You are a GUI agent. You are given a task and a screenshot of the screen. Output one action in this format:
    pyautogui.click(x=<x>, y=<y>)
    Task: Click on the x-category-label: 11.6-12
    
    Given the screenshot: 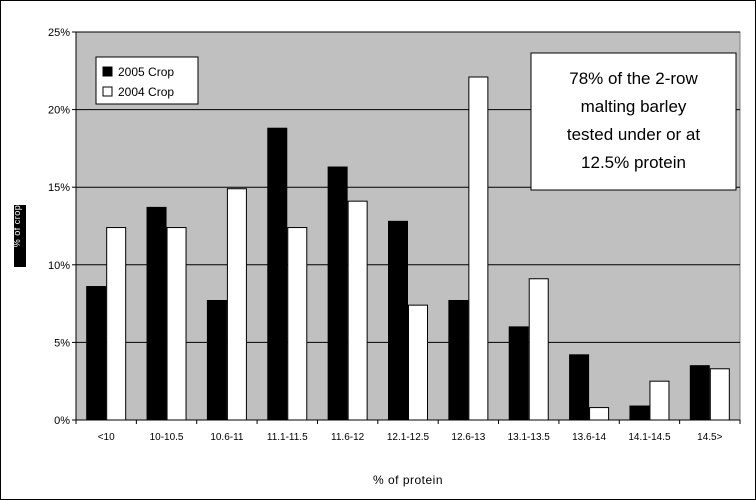 What is the action you would take?
    pyautogui.click(x=348, y=437)
    